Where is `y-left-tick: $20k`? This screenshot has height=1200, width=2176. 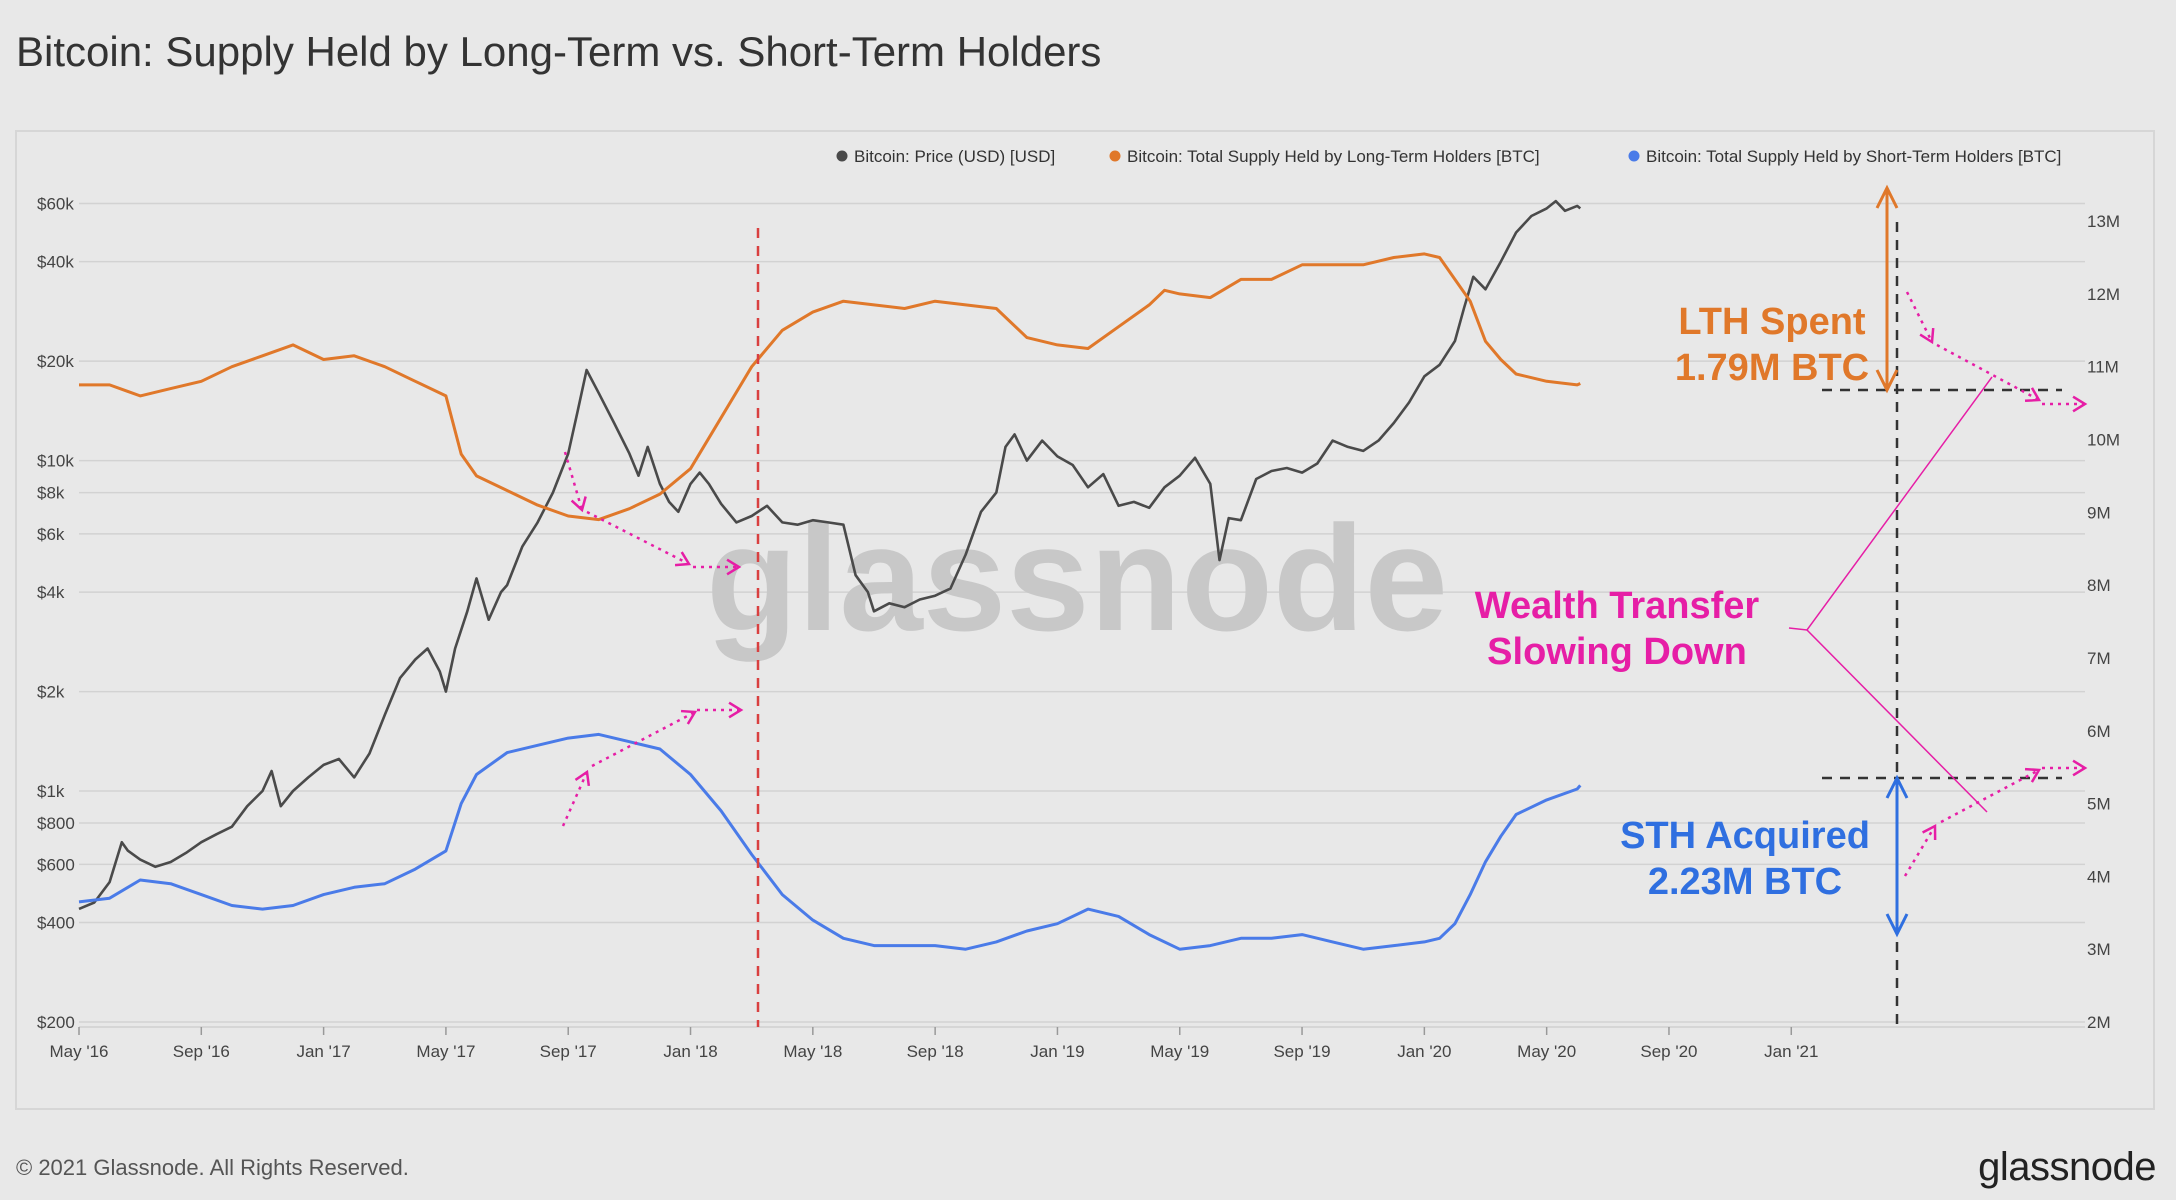 y-left-tick: $20k is located at coordinates (55, 361).